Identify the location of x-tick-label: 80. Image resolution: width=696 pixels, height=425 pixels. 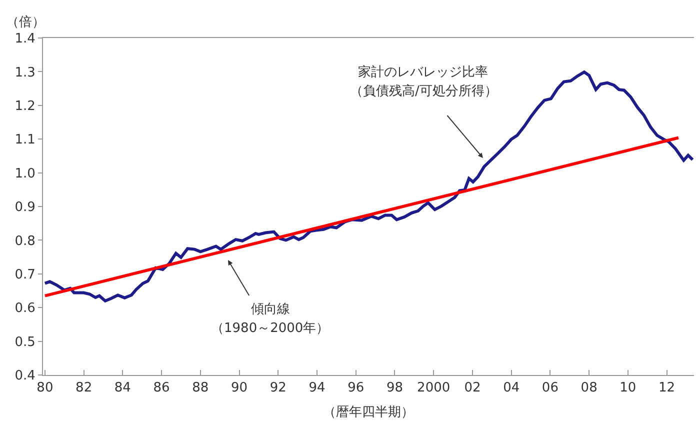
(45, 388).